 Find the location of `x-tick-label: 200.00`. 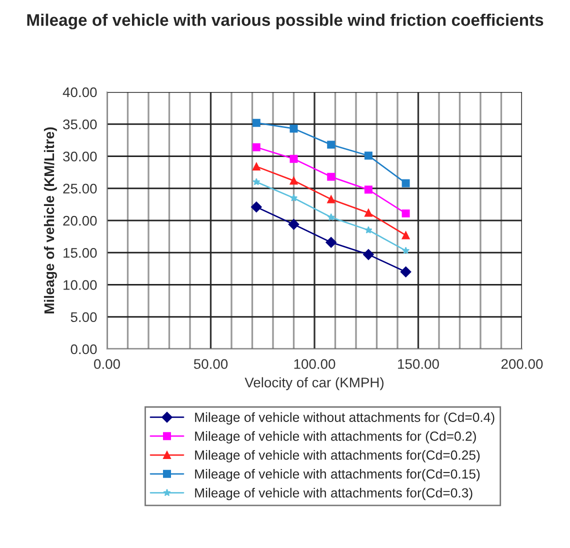

x-tick-label: 200.00 is located at coordinates (522, 364).